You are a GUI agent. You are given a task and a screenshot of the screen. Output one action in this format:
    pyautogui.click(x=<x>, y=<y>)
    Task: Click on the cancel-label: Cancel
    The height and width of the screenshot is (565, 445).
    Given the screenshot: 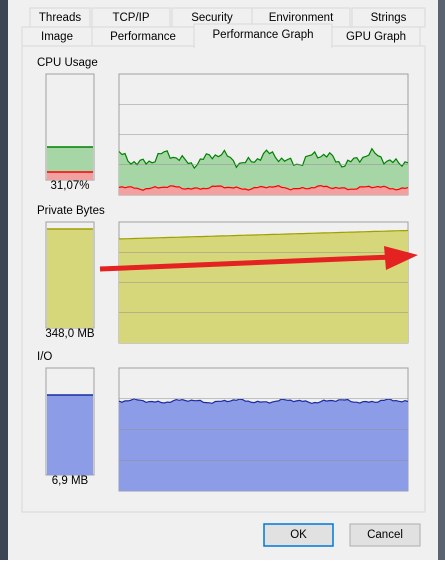 What is the action you would take?
    pyautogui.click(x=385, y=535)
    